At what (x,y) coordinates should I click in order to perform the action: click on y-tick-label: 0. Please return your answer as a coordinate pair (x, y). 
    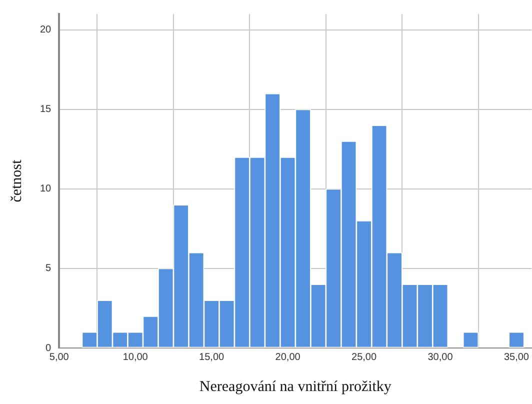
    Looking at the image, I should click on (49, 348).